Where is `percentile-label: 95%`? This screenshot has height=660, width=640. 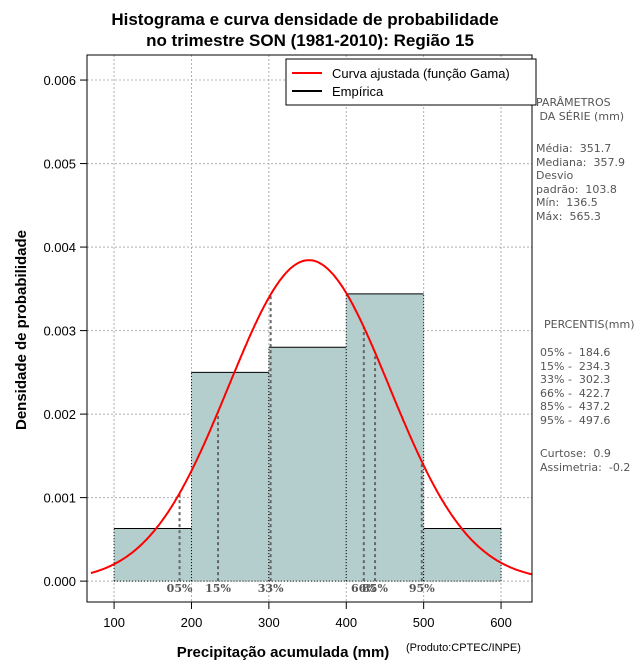
percentile-label: 95% is located at coordinates (422, 588).